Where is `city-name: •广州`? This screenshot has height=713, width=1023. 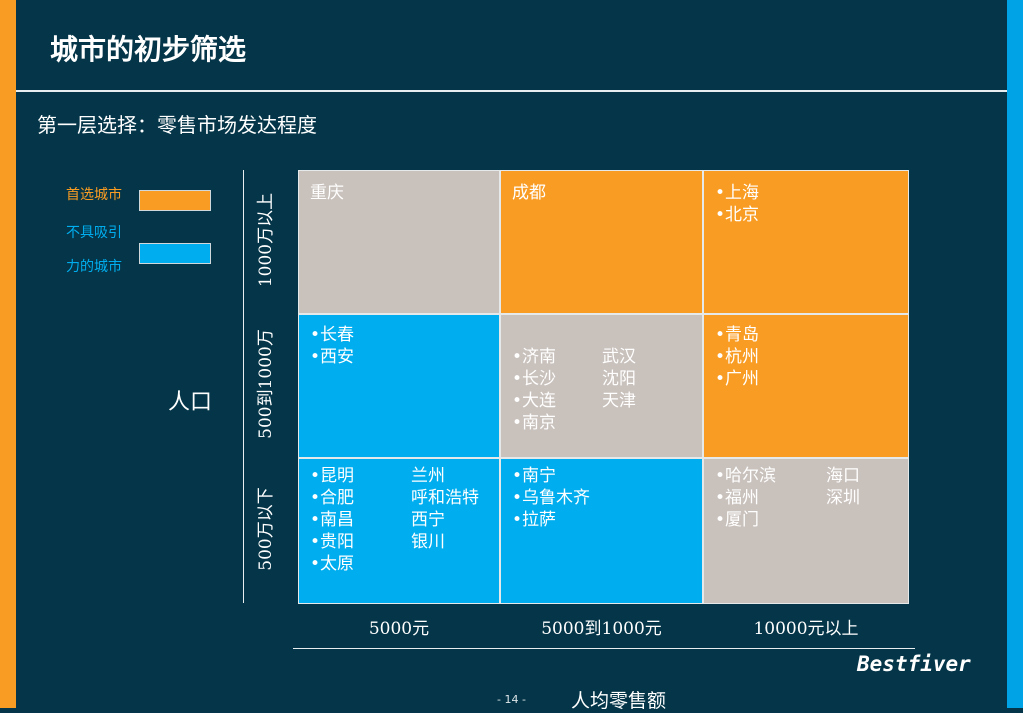 city-name: •广州 is located at coordinates (737, 379).